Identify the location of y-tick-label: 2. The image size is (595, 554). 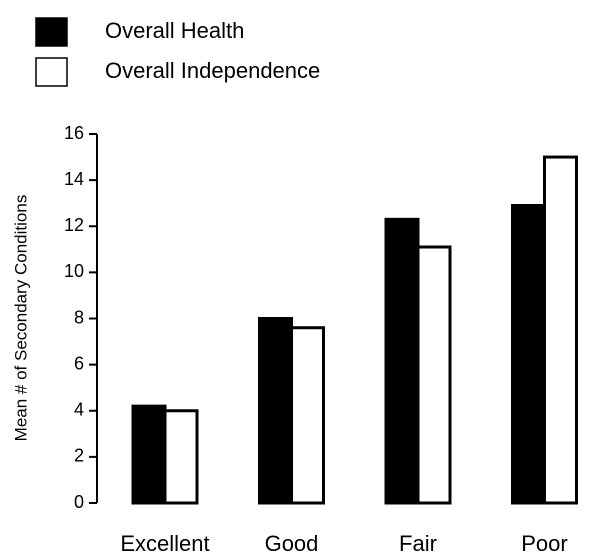
(79, 456).